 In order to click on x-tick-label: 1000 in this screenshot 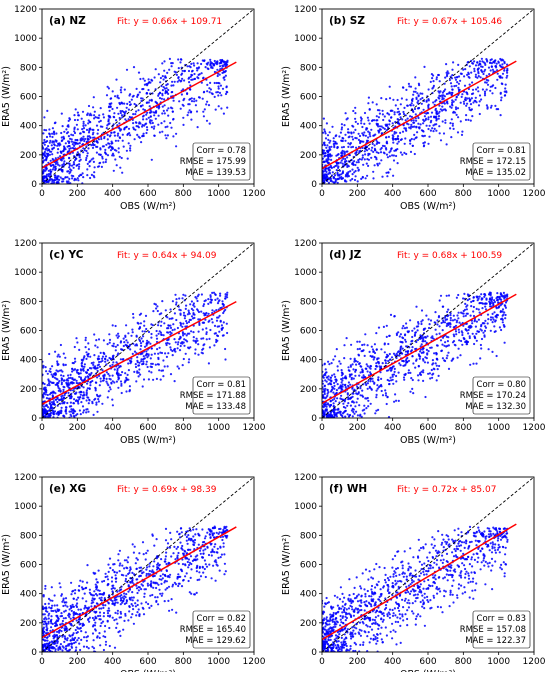, I will do `click(218, 428)`.